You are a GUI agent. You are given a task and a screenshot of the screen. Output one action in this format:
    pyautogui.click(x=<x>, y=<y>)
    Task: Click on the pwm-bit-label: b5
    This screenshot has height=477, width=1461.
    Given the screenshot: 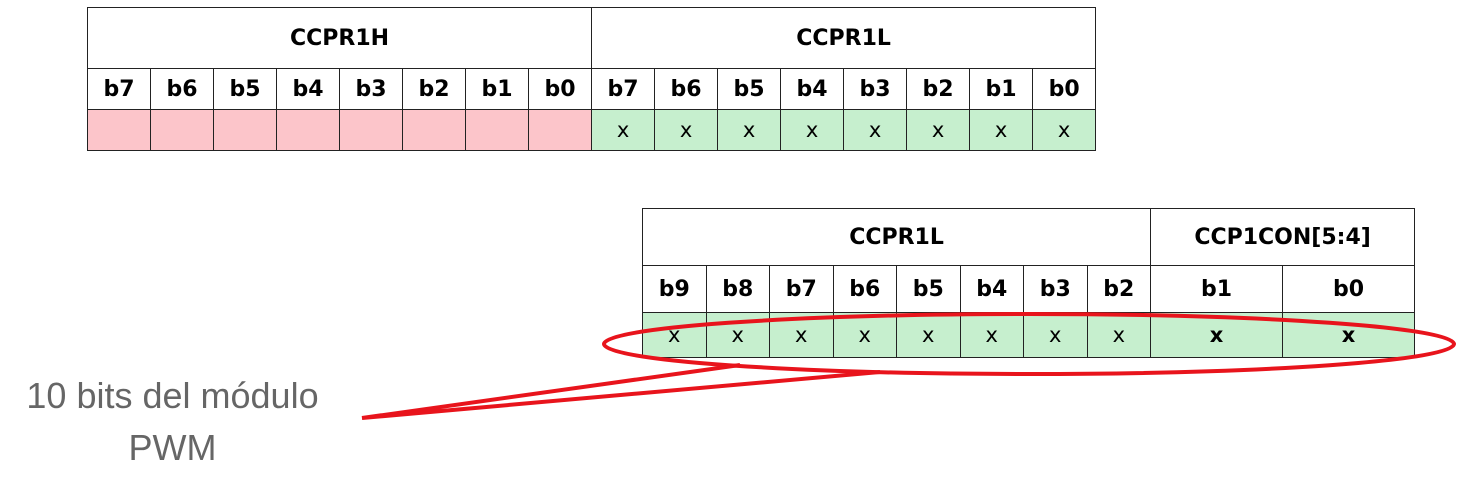 What is the action you would take?
    pyautogui.click(x=928, y=289)
    